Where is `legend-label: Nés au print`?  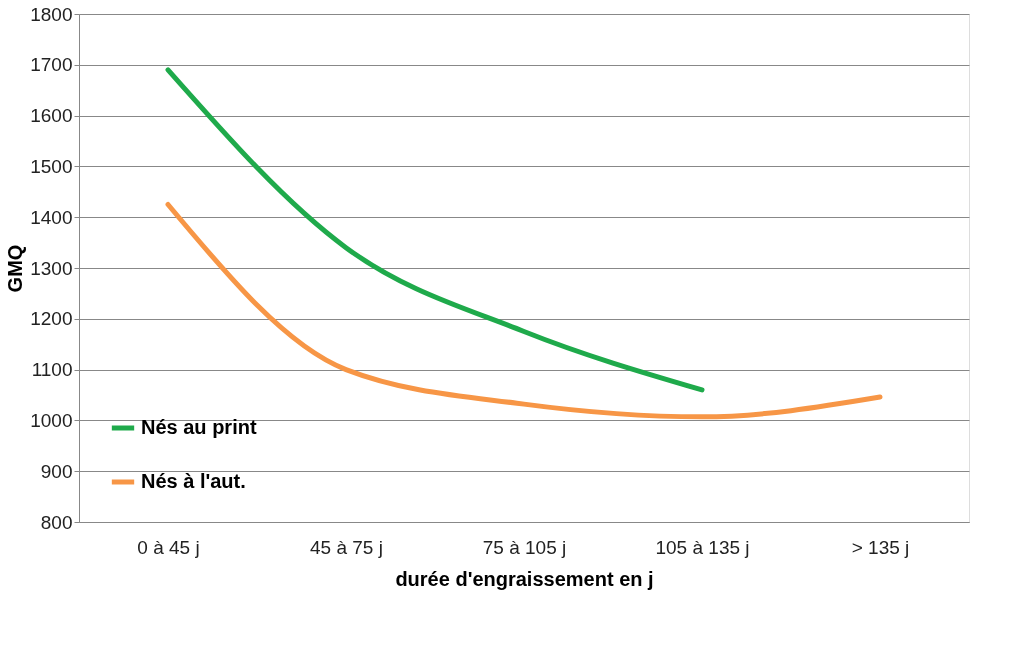 legend-label: Nés au print is located at coordinates (199, 427).